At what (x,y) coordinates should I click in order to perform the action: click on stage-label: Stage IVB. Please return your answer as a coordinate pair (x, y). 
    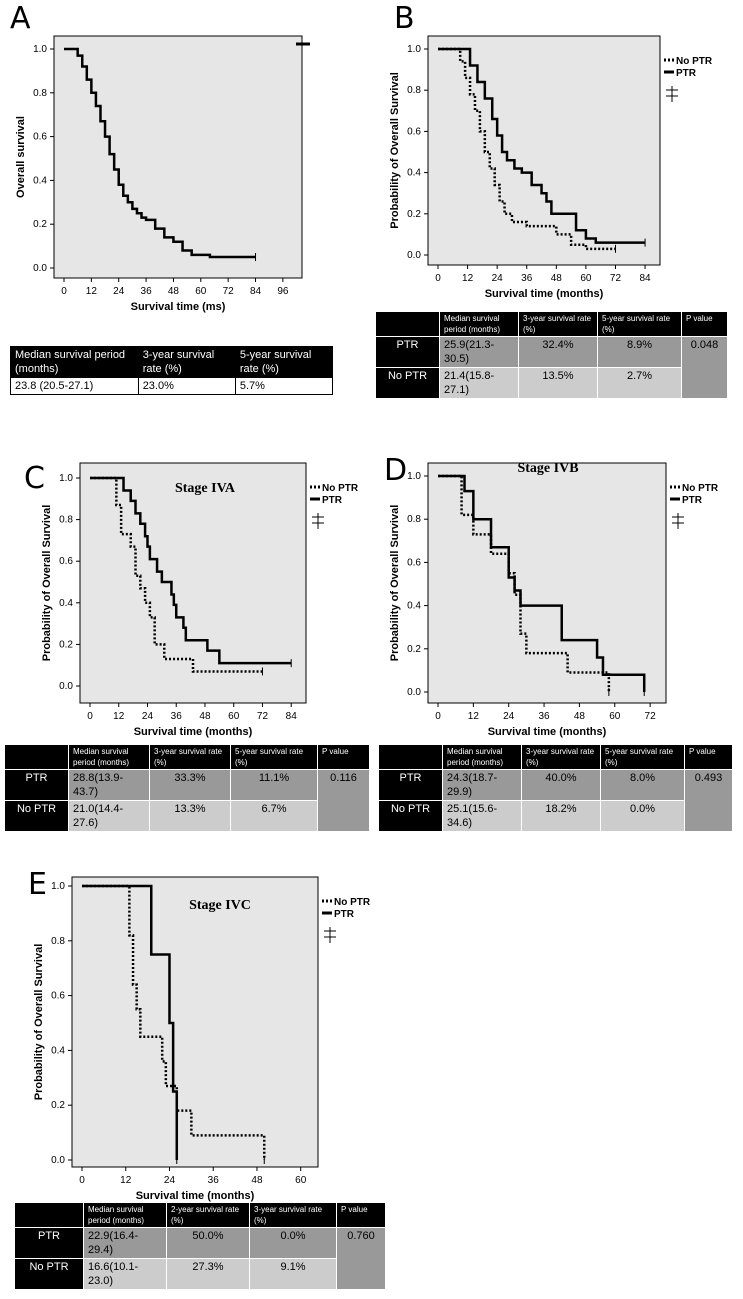
    Looking at the image, I should click on (547, 468).